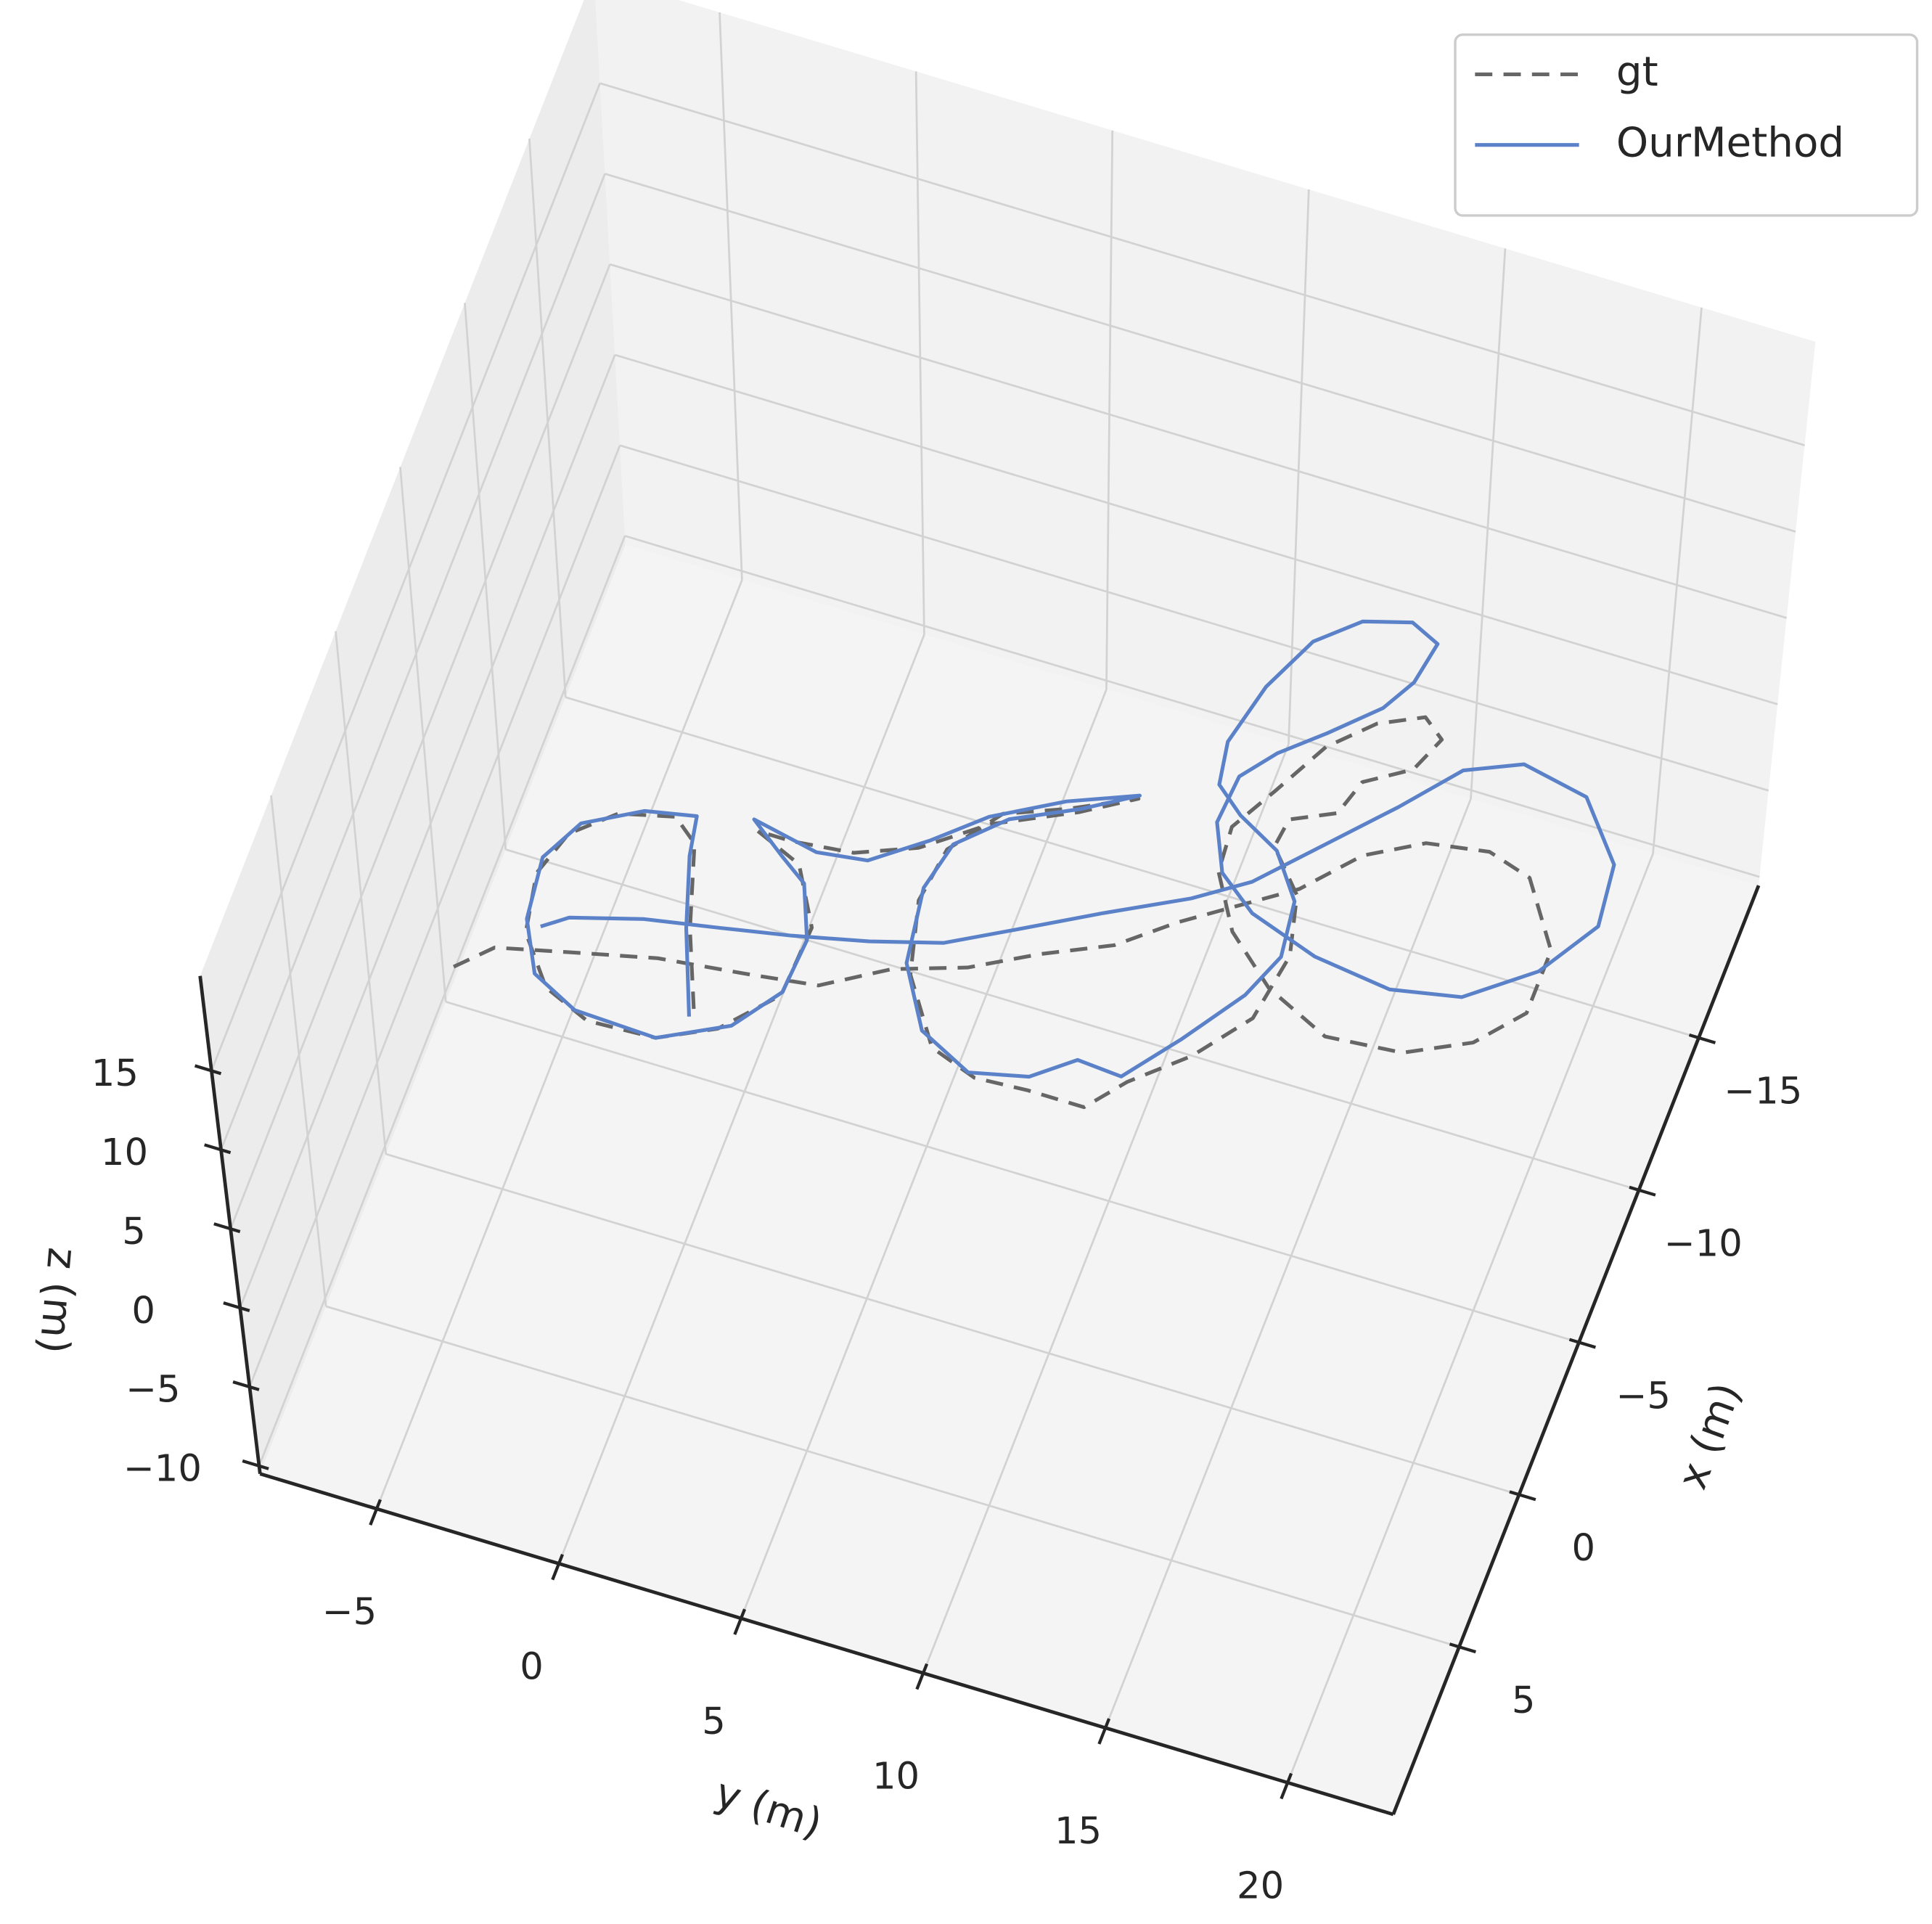 This screenshot has width=1932, height=1924. Describe the element at coordinates (714, 1721) in the screenshot. I see `y-tick-label: 5` at that location.